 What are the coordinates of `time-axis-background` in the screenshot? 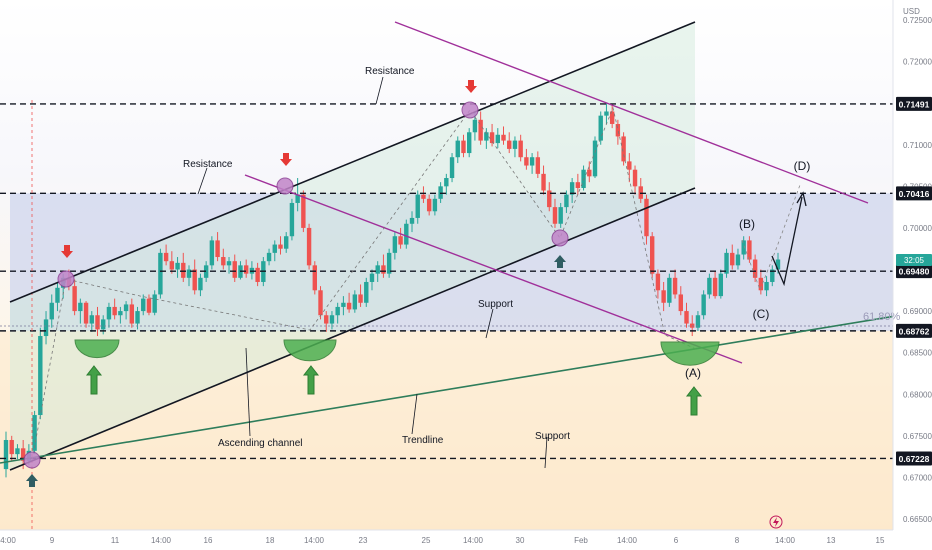 It's located at (466, 540).